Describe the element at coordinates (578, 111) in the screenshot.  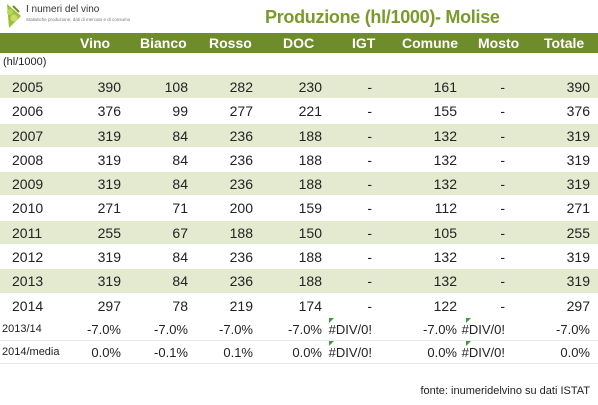
I see `cell-value: 376` at that location.